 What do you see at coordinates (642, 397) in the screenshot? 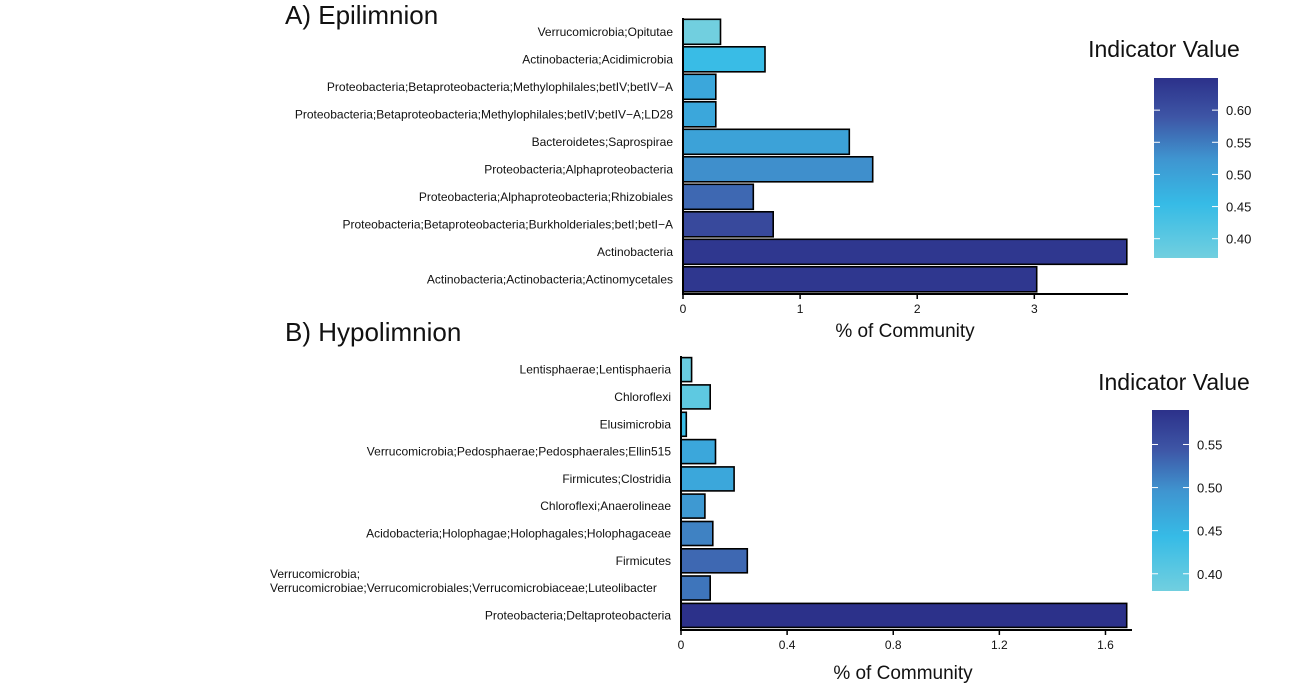
I see `category-label: Chloroflexi` at bounding box center [642, 397].